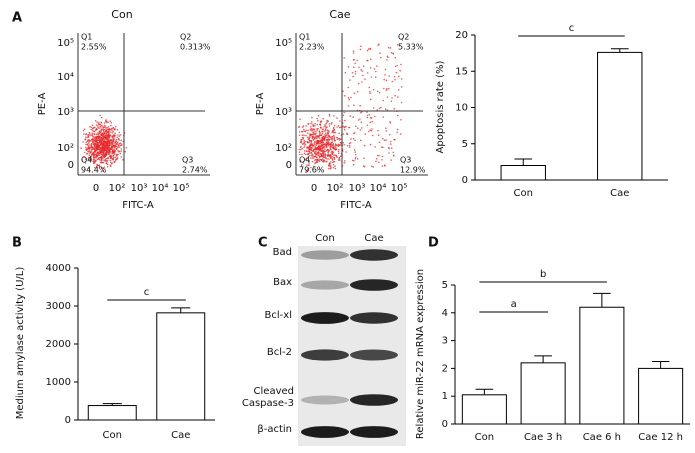 Image resolution: width=695 pixels, height=453 pixels. What do you see at coordinates (403, 37) in the screenshot?
I see `quadrant-name: Q2` at bounding box center [403, 37].